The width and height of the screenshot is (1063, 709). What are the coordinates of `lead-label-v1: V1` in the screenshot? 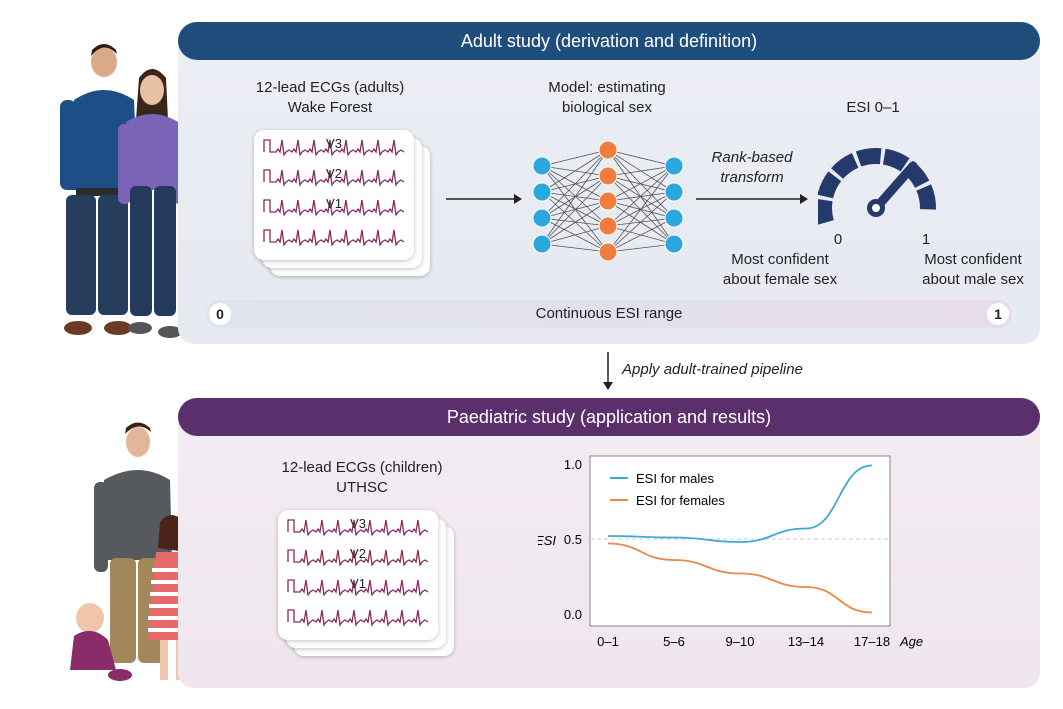 It's located at (334, 203).